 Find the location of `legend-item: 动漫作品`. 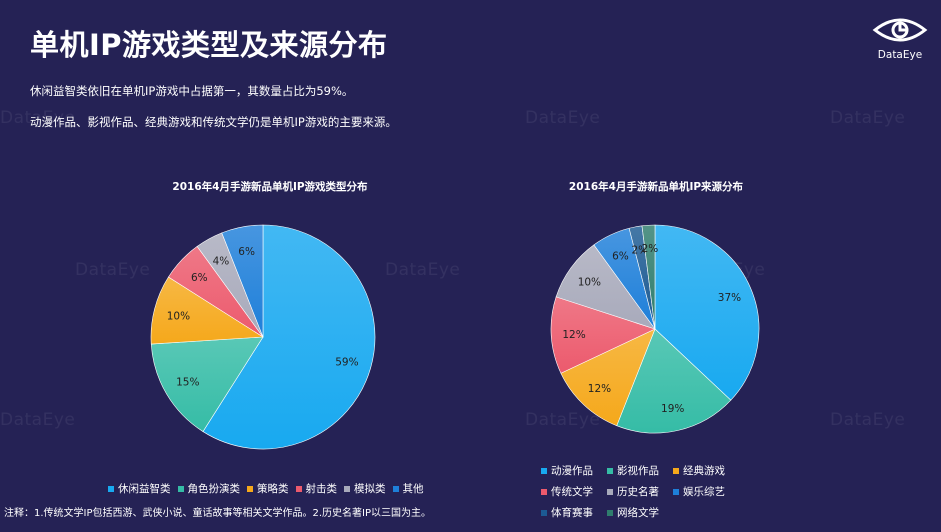

legend-item: 动漫作品 is located at coordinates (572, 470).